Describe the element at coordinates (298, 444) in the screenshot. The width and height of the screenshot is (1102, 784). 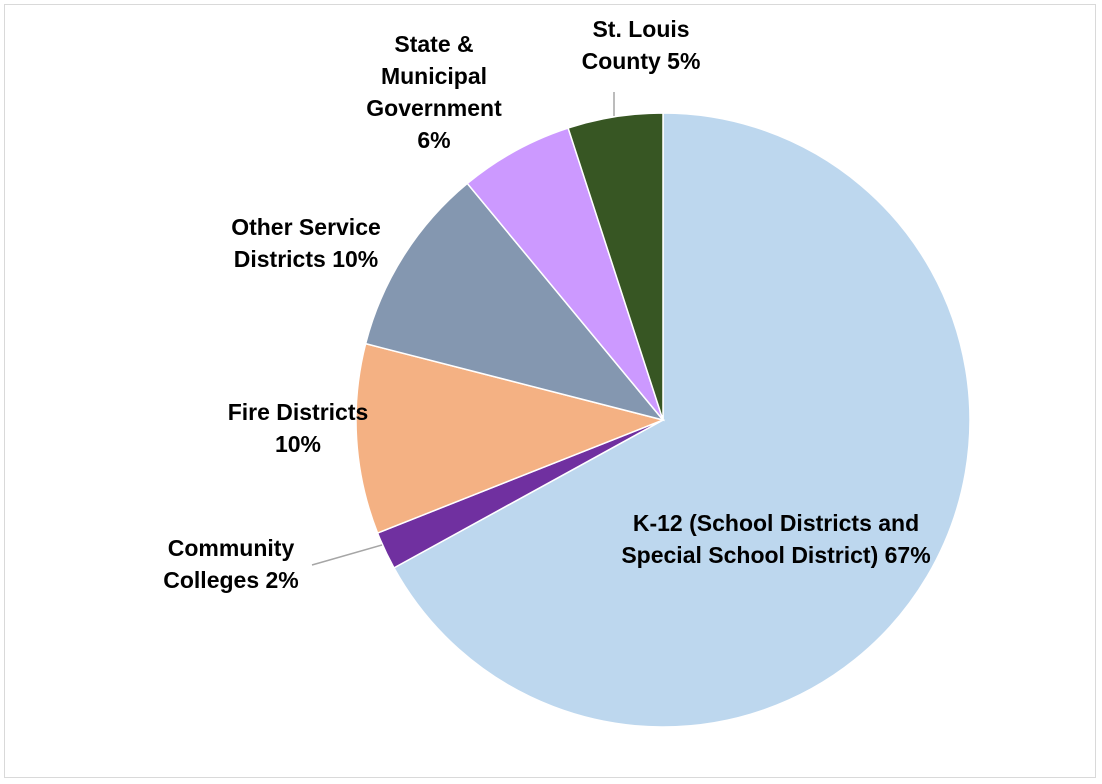
I see `data-label-line: 10%` at that location.